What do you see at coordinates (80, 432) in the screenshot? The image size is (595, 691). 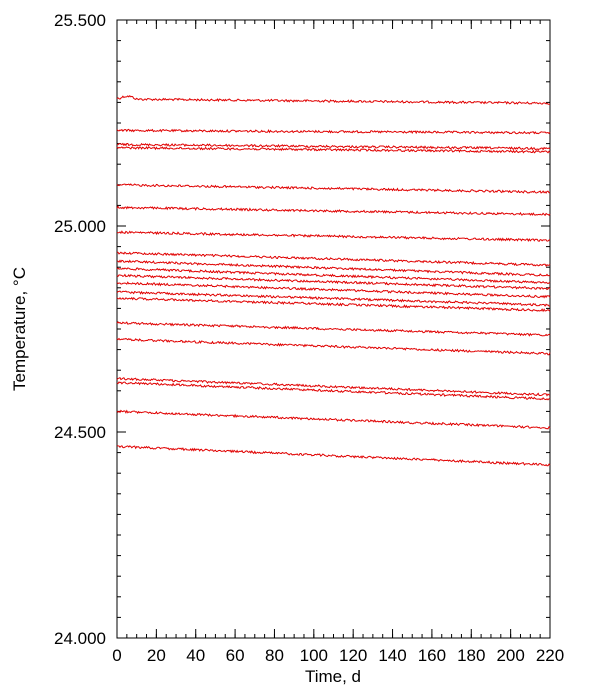 I see `y-tick-label: 24.500` at bounding box center [80, 432].